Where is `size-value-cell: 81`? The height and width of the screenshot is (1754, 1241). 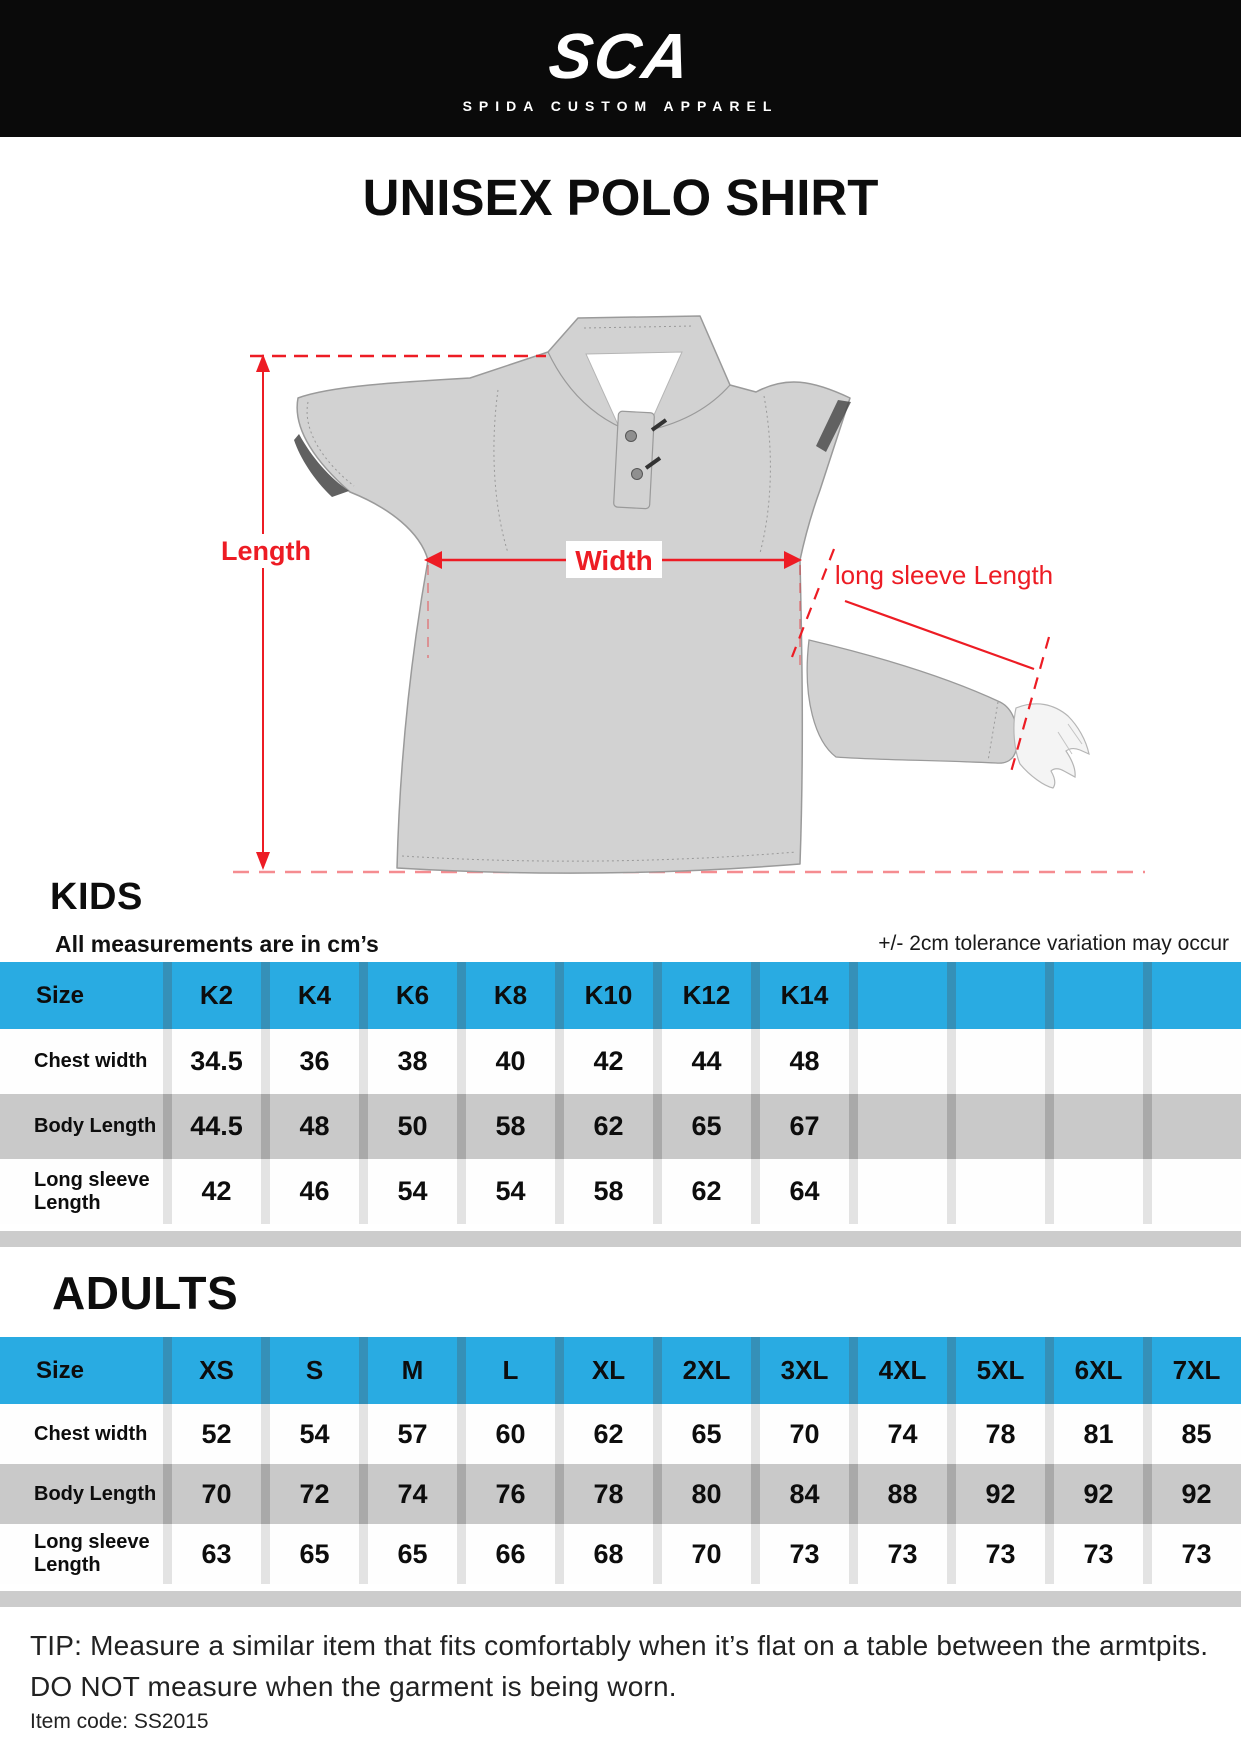 size-value-cell: 81 is located at coordinates (1094, 1434).